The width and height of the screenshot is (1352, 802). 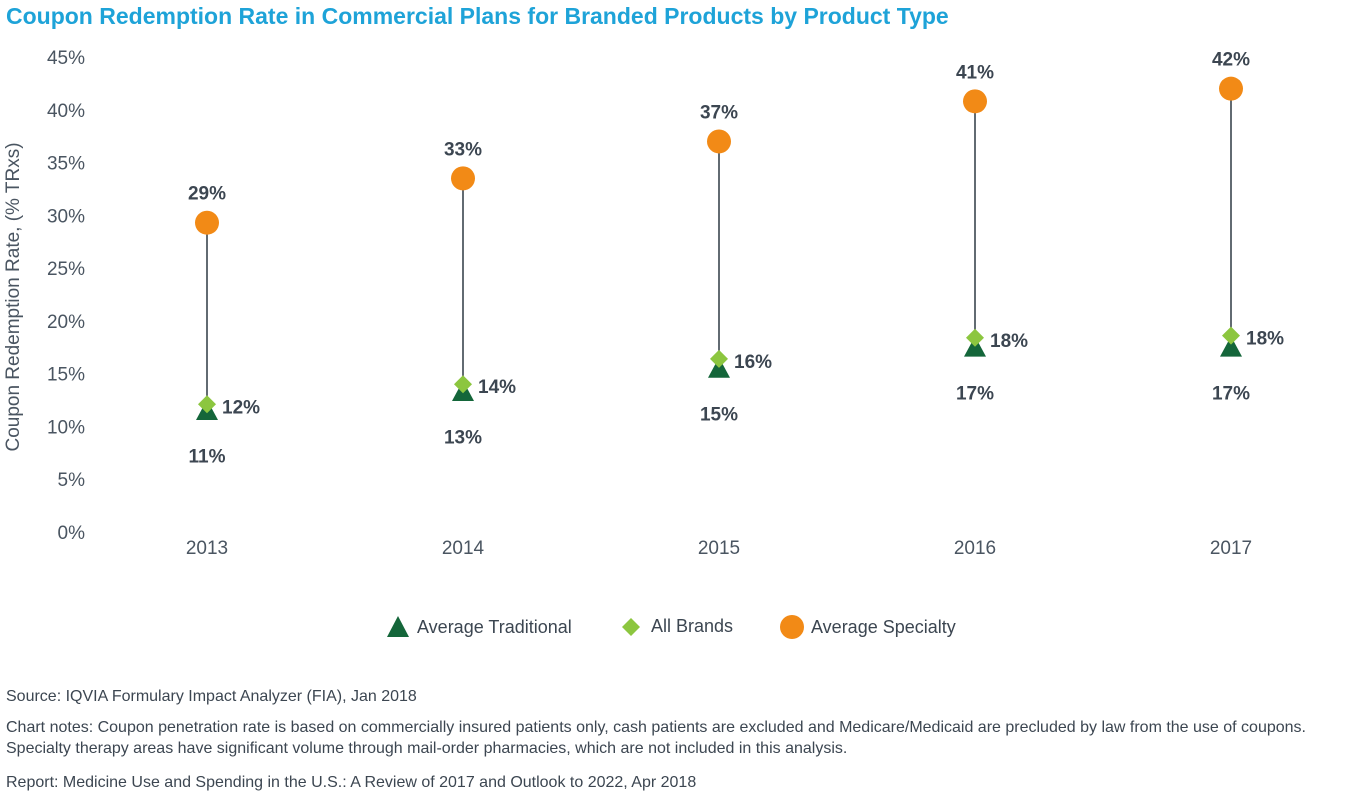 I want to click on y-tick-label: 0%, so click(x=72, y=533).